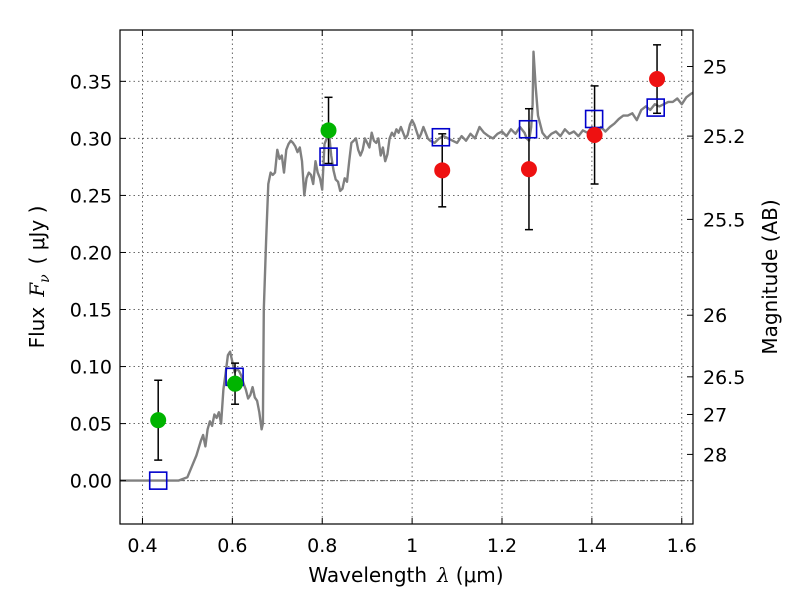 Image resolution: width=800 pixels, height=600 pixels. I want to click on y-axis-title: Flux Fν ( μJy ), so click(39, 277).